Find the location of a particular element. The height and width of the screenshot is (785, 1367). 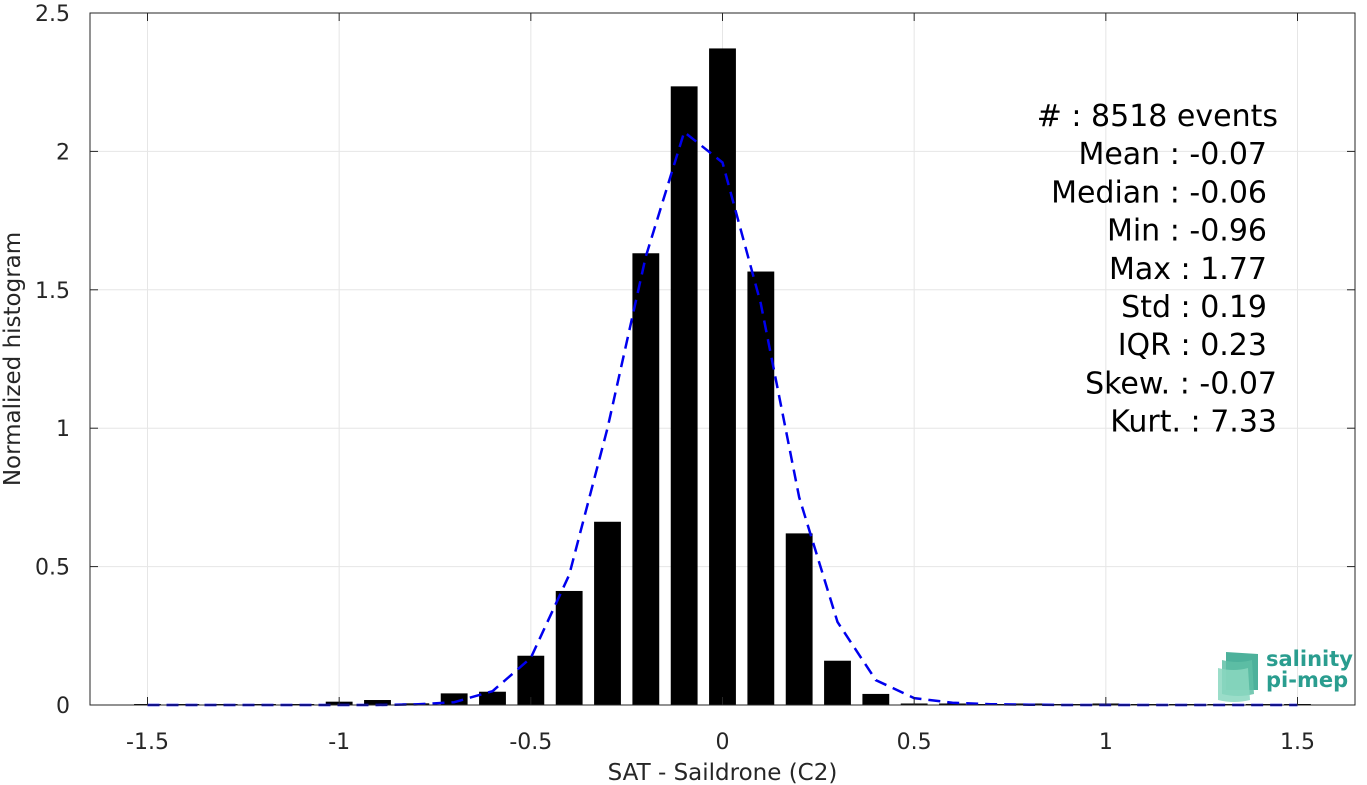

x-tick-label: 0 is located at coordinates (723, 742).